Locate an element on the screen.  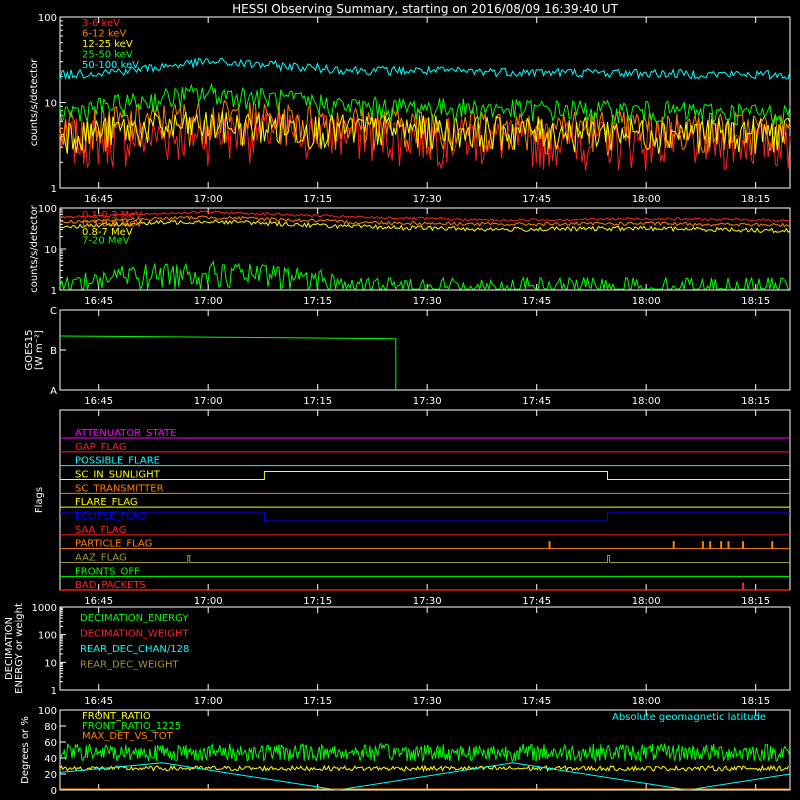
flag-label: ATTENUATOR_STATE is located at coordinates (125, 433).